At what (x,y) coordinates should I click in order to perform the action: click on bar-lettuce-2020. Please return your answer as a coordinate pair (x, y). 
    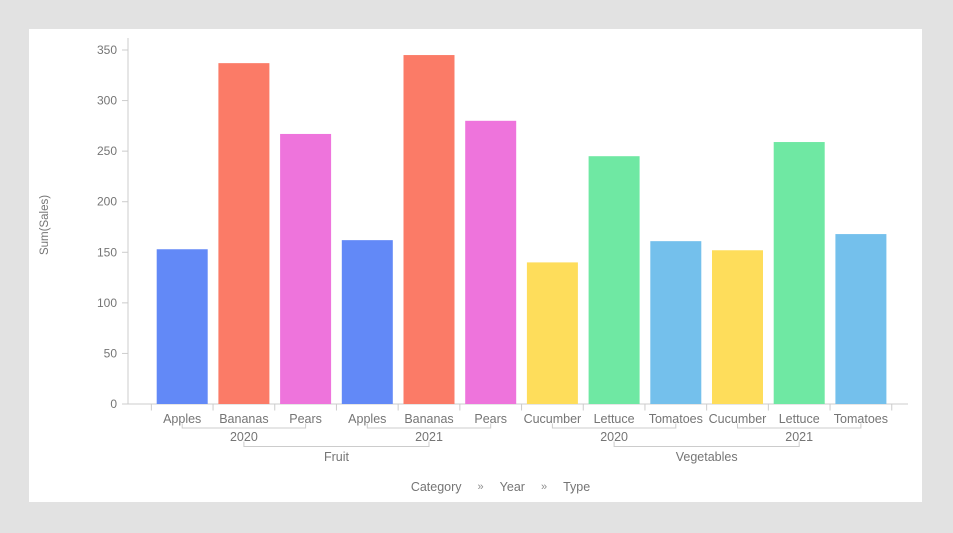
    Looking at the image, I should click on (614, 280).